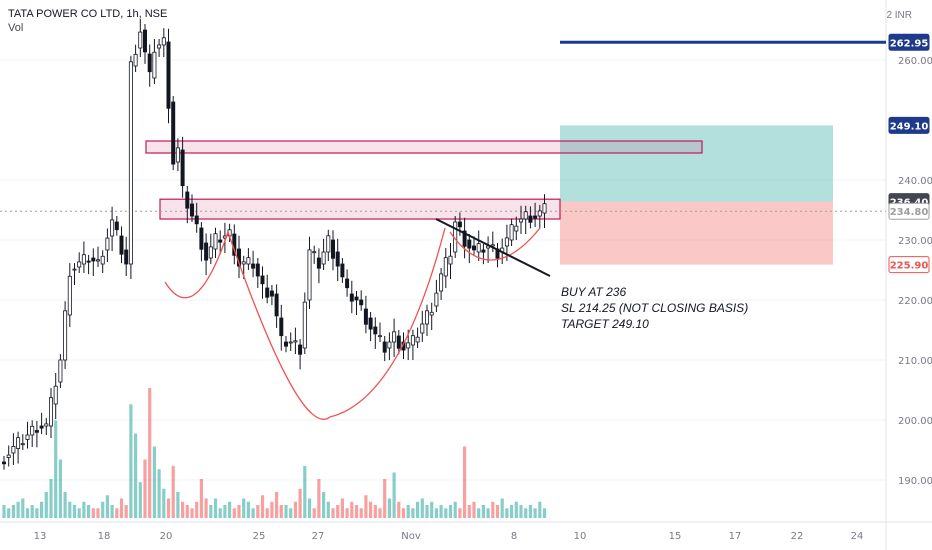 This screenshot has height=550, width=932. Describe the element at coordinates (16, 28) in the screenshot. I see `volume-label: Vol` at that location.